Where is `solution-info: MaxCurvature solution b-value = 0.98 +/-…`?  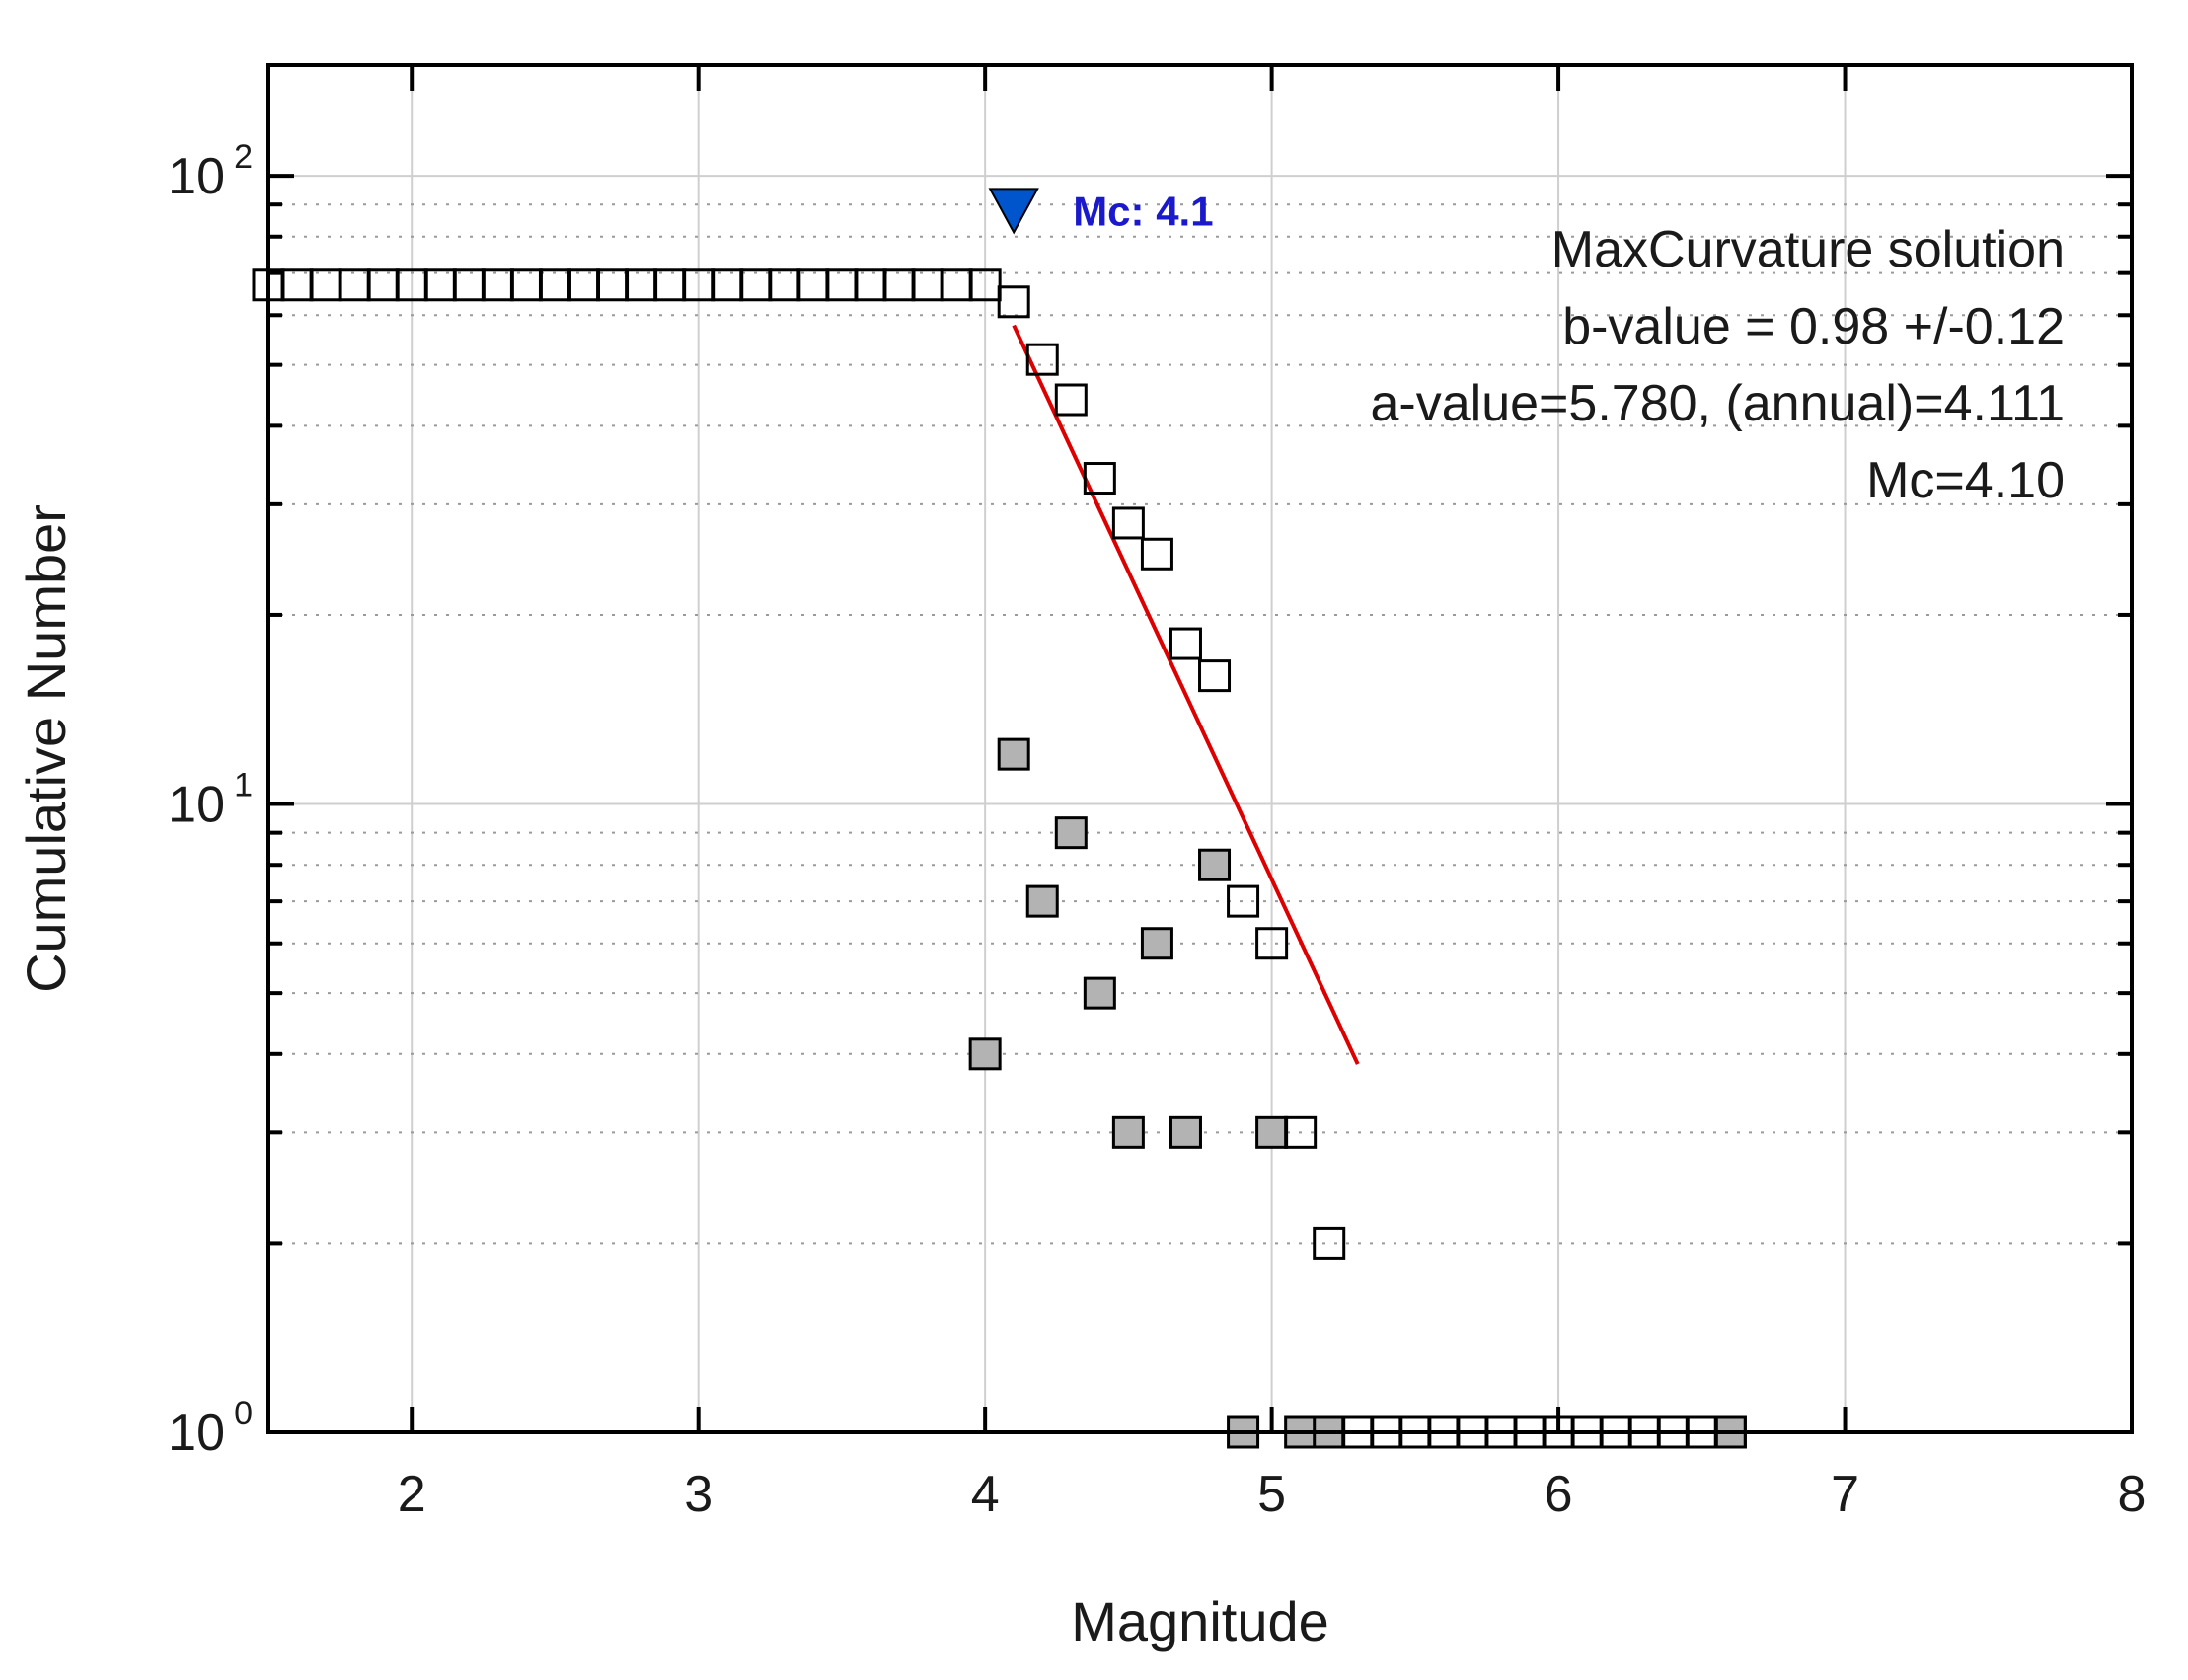 solution-info: MaxCurvature solution b-value = 0.98 +/-… is located at coordinates (1718, 365).